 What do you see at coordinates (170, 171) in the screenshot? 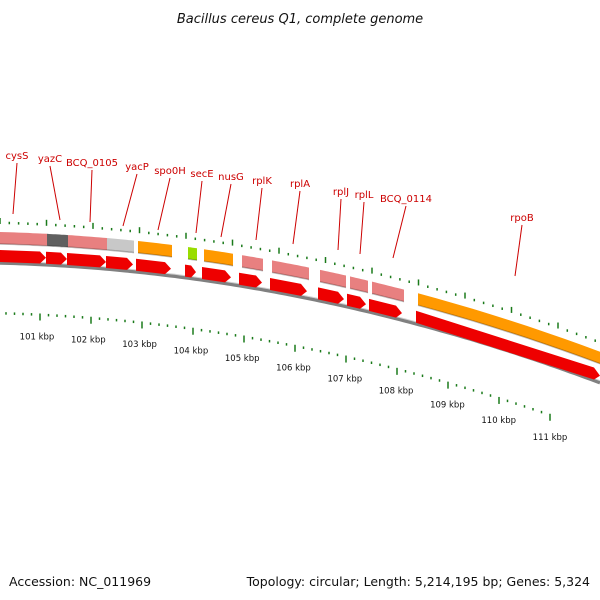
I see `gene-label-spo0H: spo0H` at bounding box center [170, 171].